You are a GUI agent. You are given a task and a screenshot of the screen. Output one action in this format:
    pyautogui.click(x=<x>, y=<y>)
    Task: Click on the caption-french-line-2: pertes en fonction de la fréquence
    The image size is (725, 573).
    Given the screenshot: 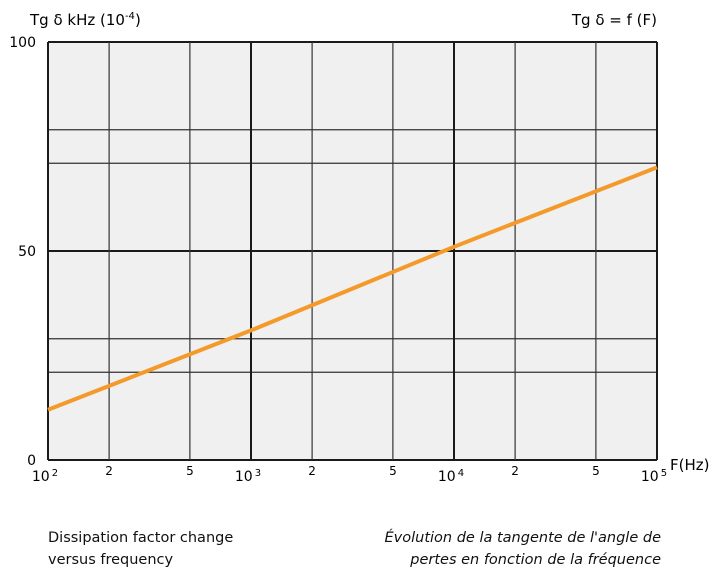 What is the action you would take?
    pyautogui.click(x=535, y=560)
    